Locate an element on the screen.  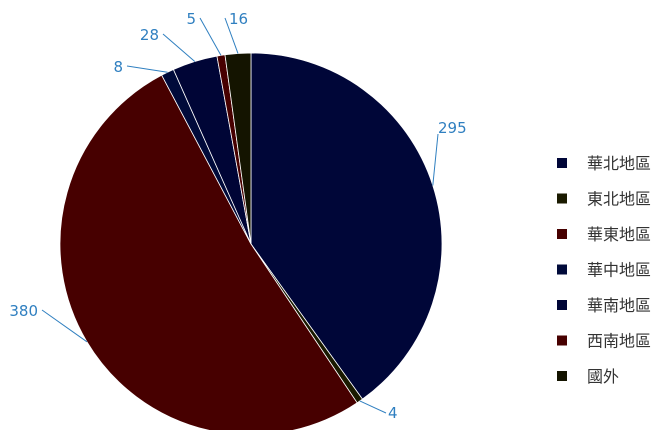
legend-label-5: 華南地區 is located at coordinates (619, 305).